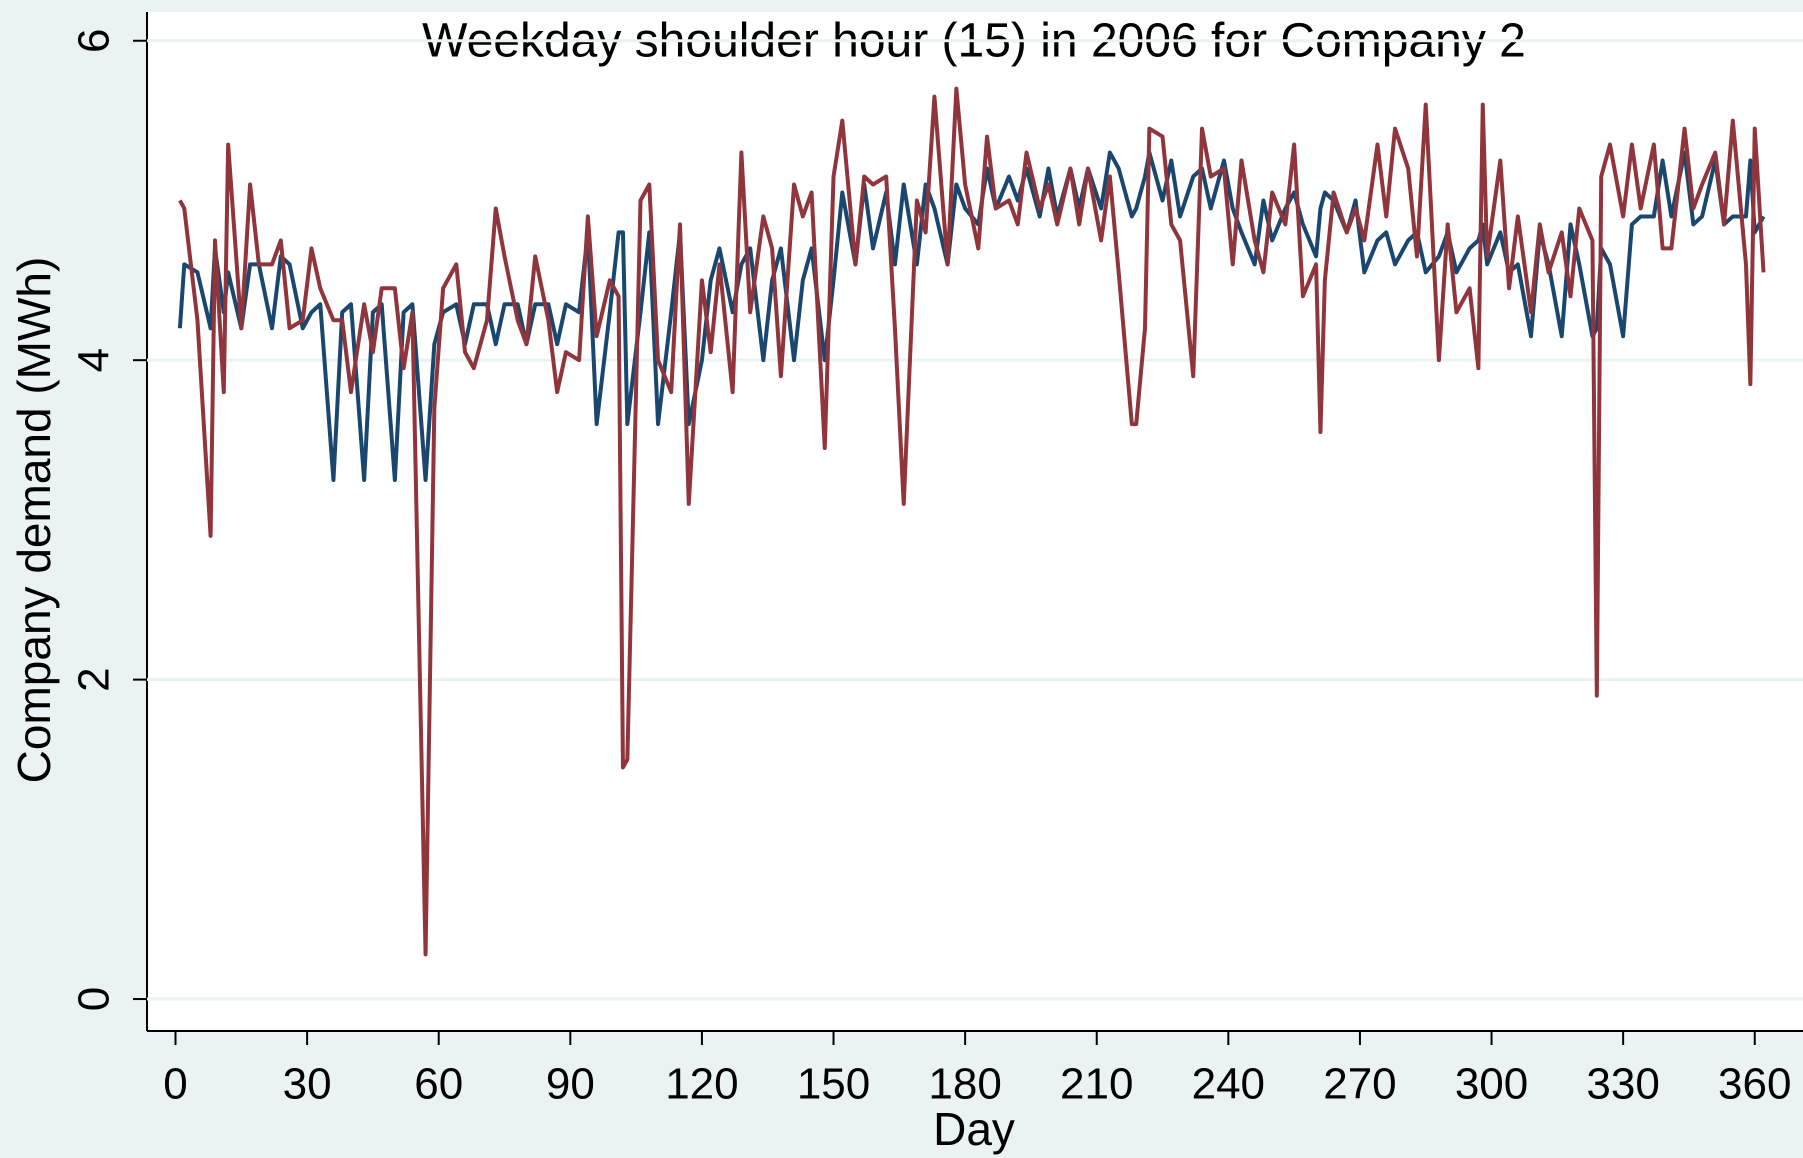 This screenshot has height=1158, width=1803. I want to click on x-tick-label: 60, so click(438, 1084).